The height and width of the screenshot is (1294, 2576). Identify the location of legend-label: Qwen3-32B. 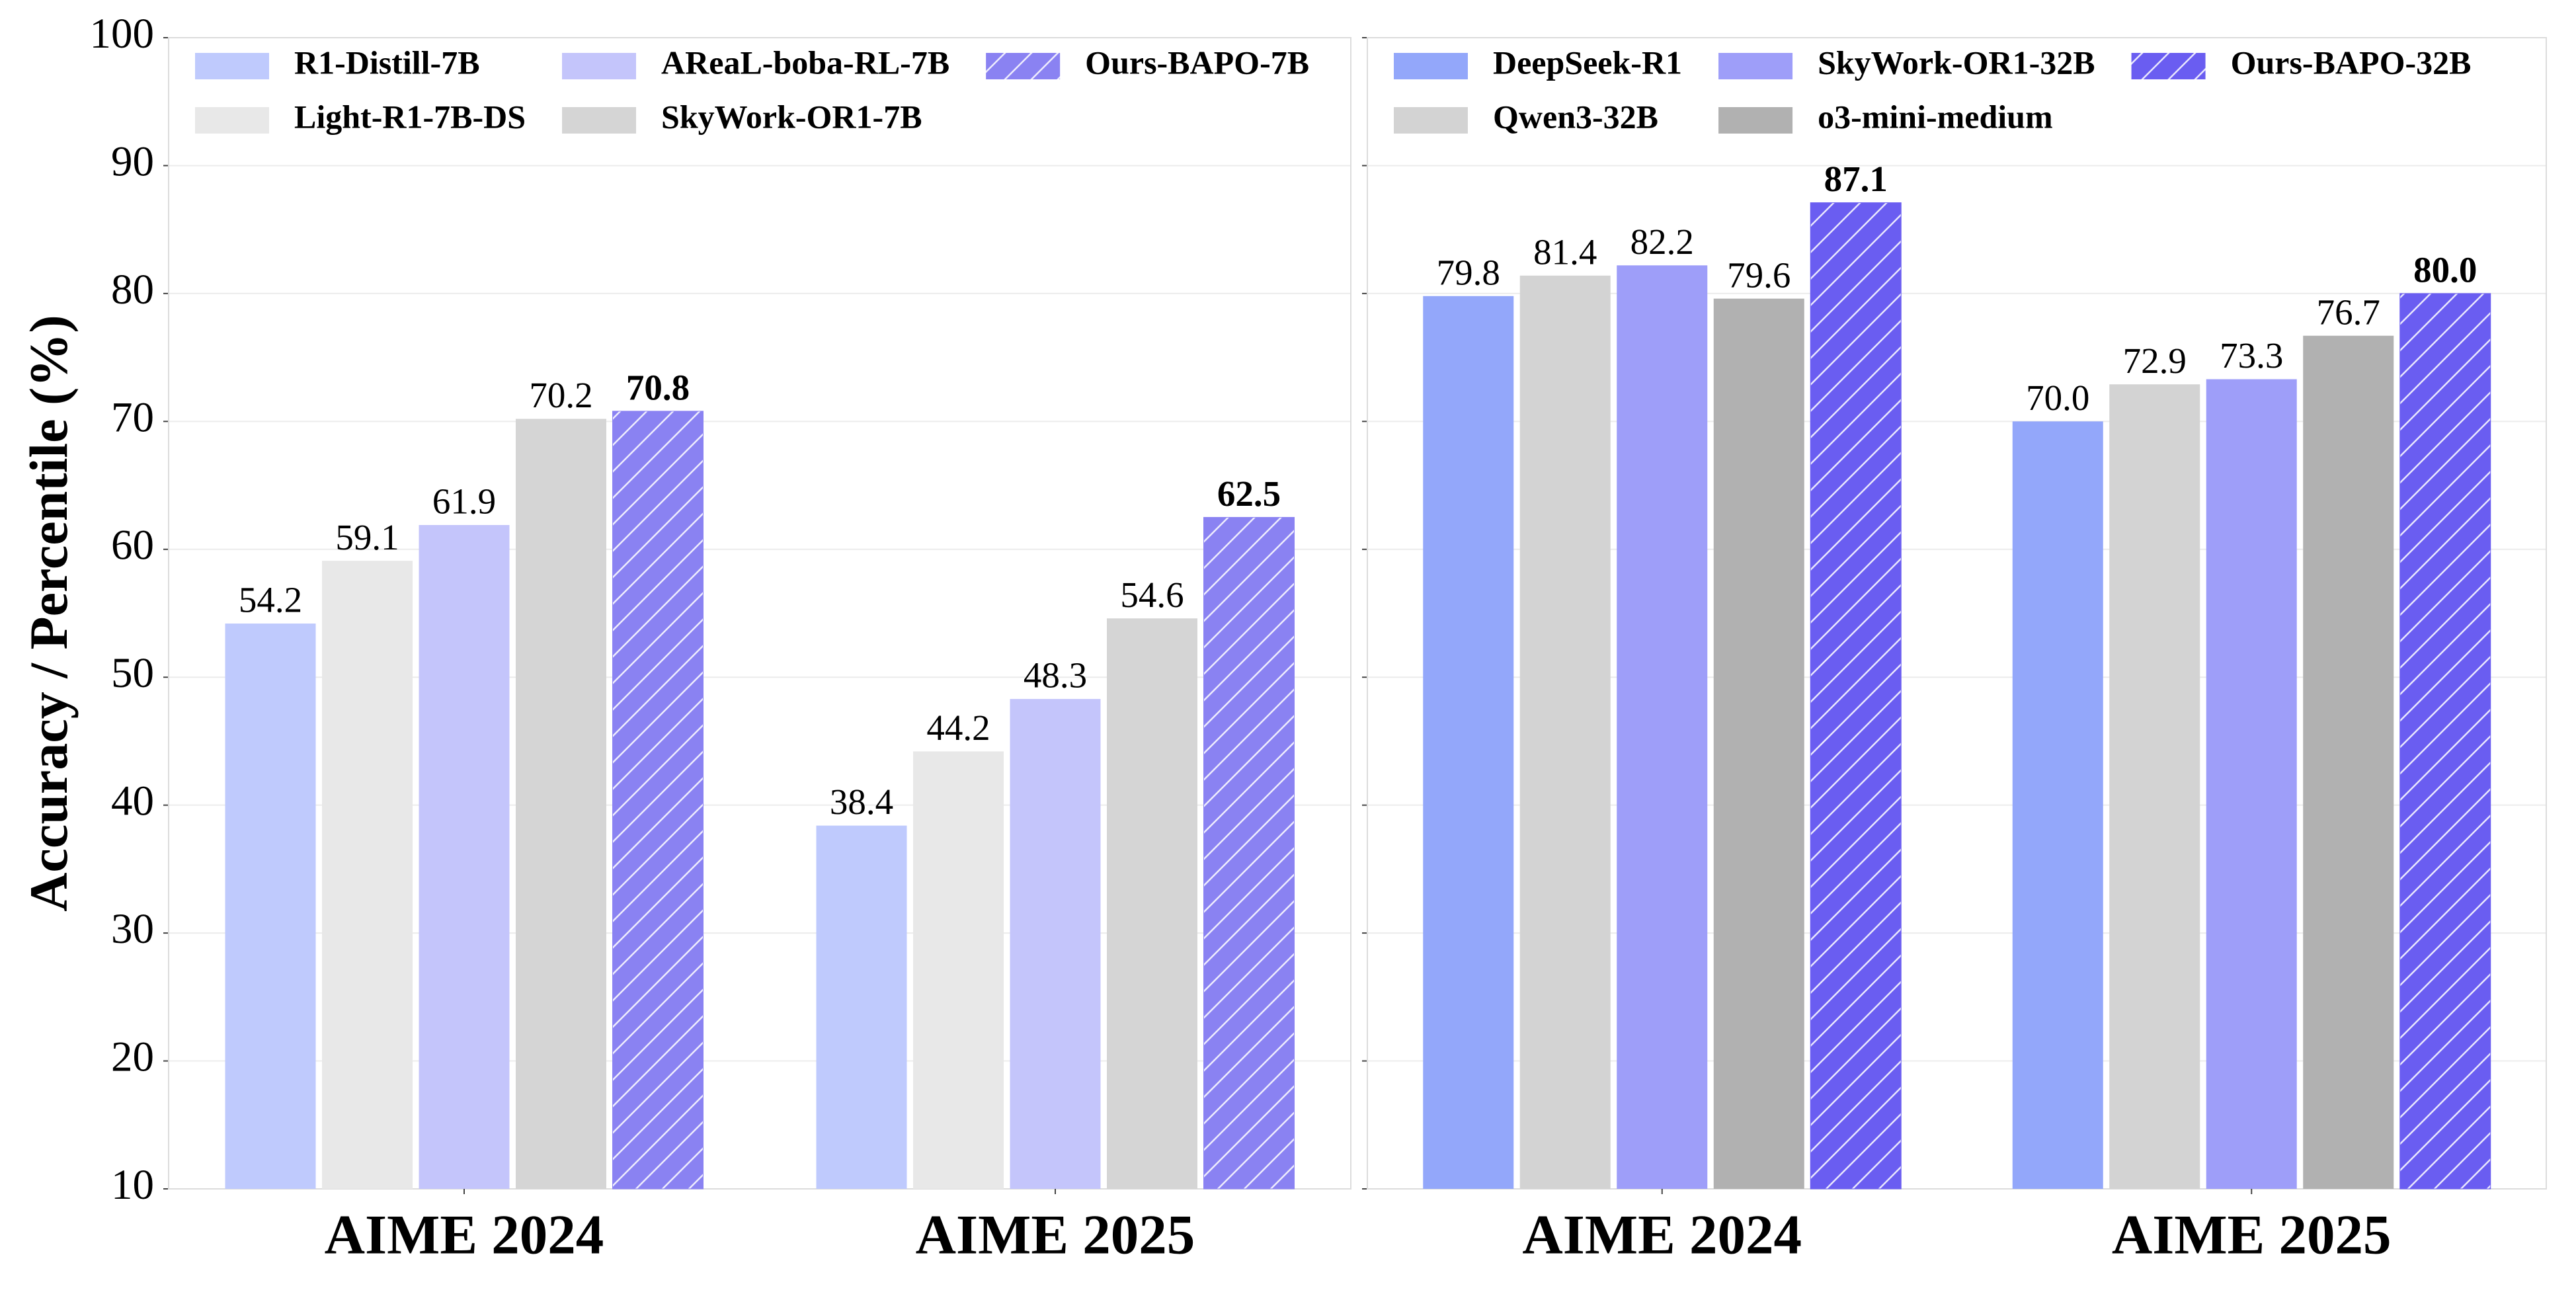
(1575, 116).